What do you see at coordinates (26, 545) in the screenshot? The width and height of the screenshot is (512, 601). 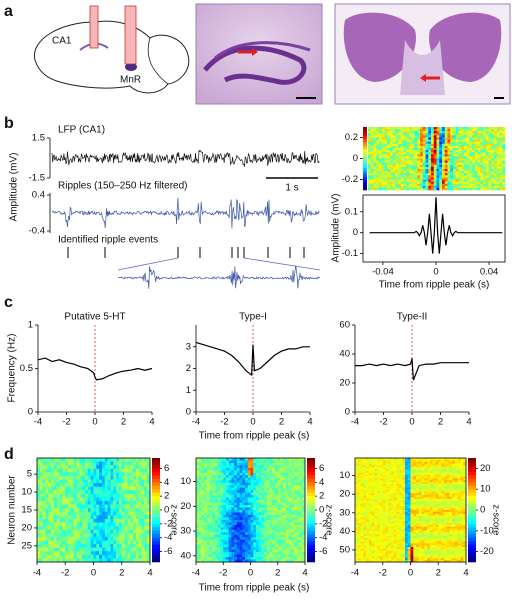 I see `y-tick-label: 25` at bounding box center [26, 545].